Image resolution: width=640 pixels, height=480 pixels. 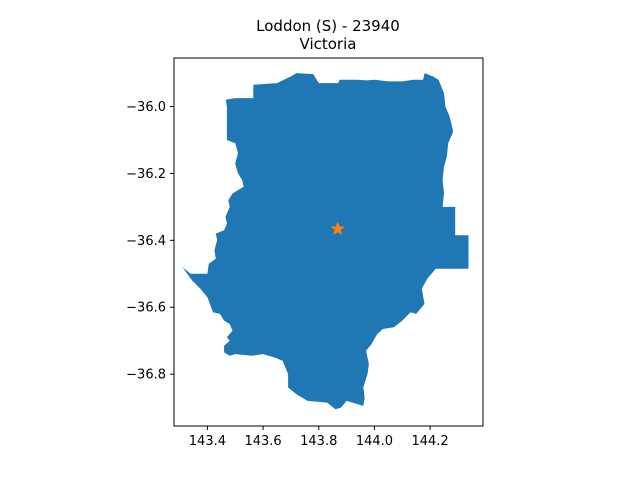 I want to click on x-tick-label: 143.8, so click(x=318, y=441).